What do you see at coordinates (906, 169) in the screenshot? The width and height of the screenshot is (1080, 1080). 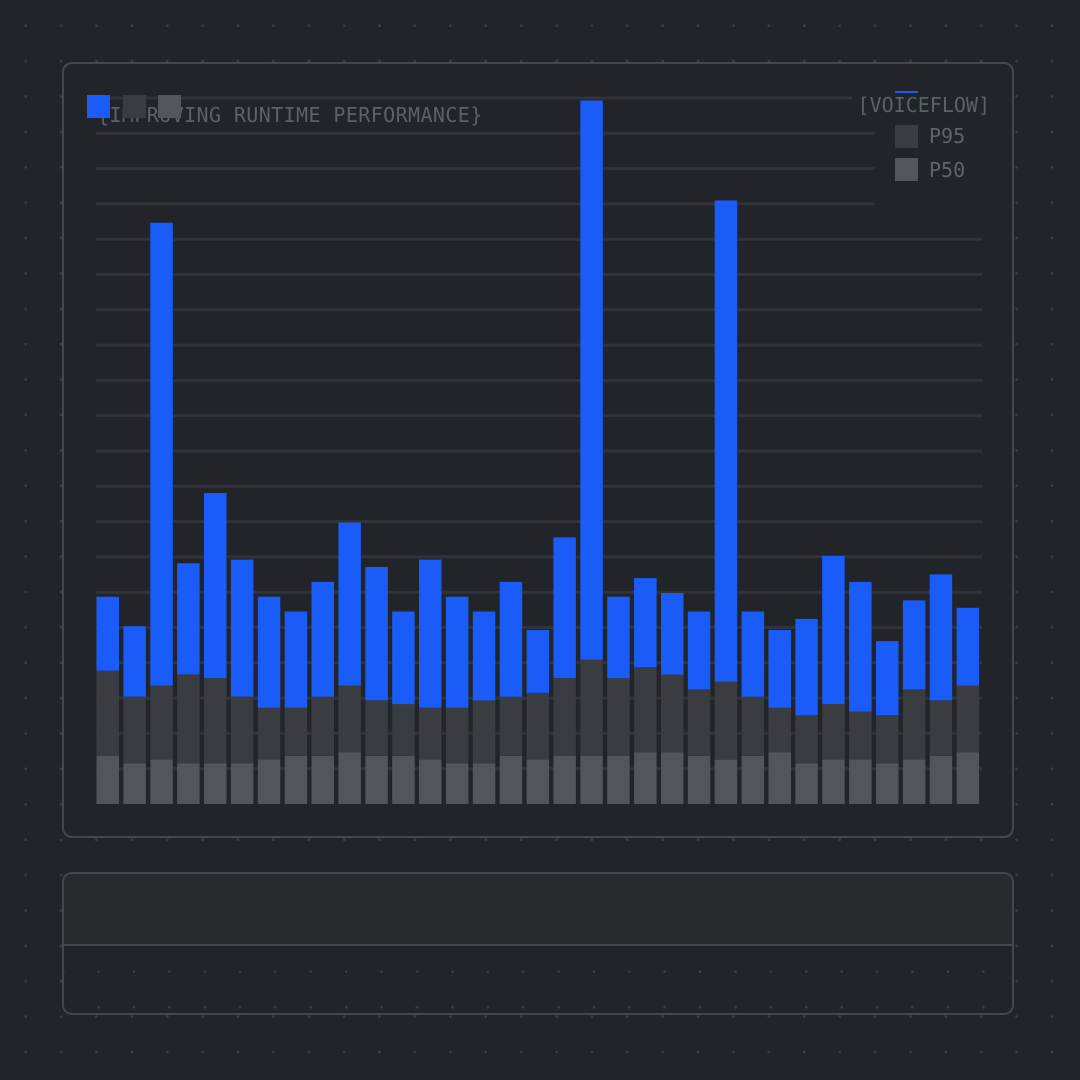 I see `legend-swatch-p50` at bounding box center [906, 169].